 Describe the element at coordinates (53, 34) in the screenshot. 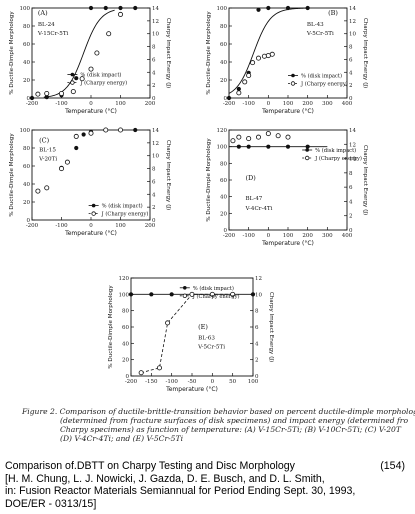

I see `alloy-label: V-15Cr-5Ti` at that location.